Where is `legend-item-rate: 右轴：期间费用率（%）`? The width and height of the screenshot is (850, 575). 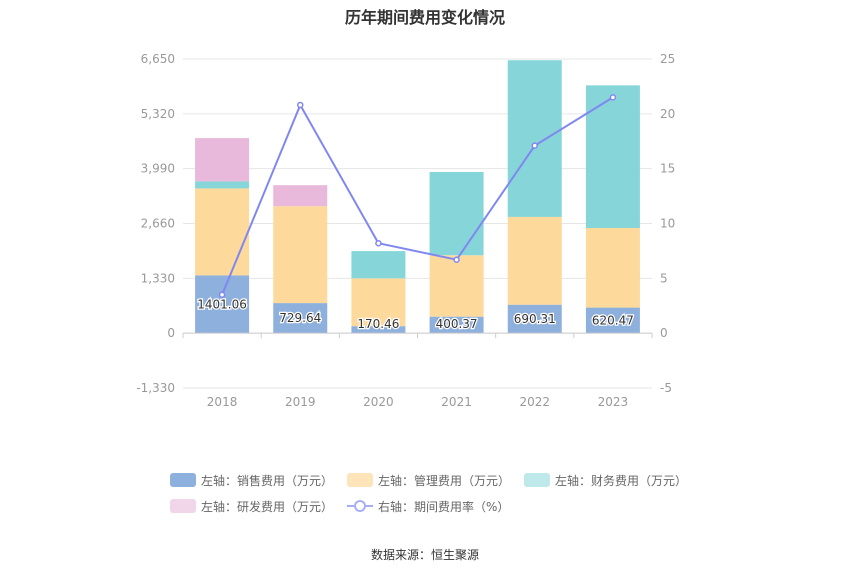
legend-item-rate: 右轴：期间费用率（%） is located at coordinates (428, 506).